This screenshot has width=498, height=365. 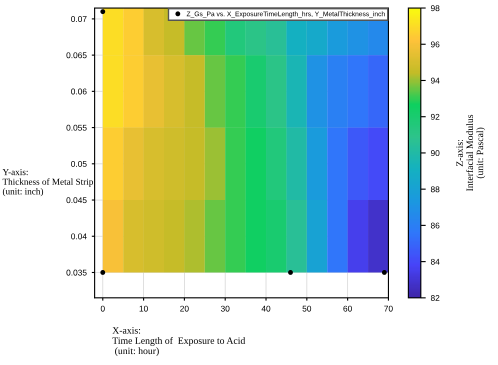 What do you see at coordinates (76, 273) in the screenshot?
I see `y-tick-label: 0.035` at bounding box center [76, 273].